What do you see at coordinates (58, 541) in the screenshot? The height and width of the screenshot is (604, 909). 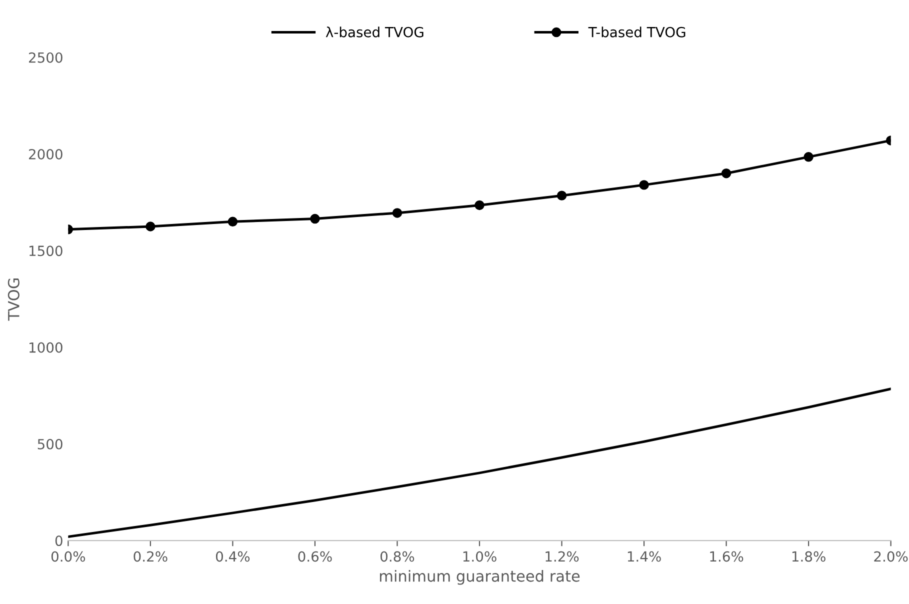 I see `y-tick-label: 0` at bounding box center [58, 541].